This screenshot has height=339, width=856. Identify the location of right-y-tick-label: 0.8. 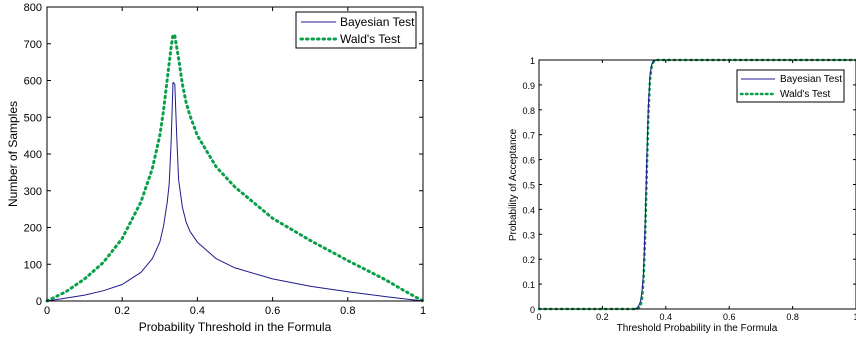
(528, 111).